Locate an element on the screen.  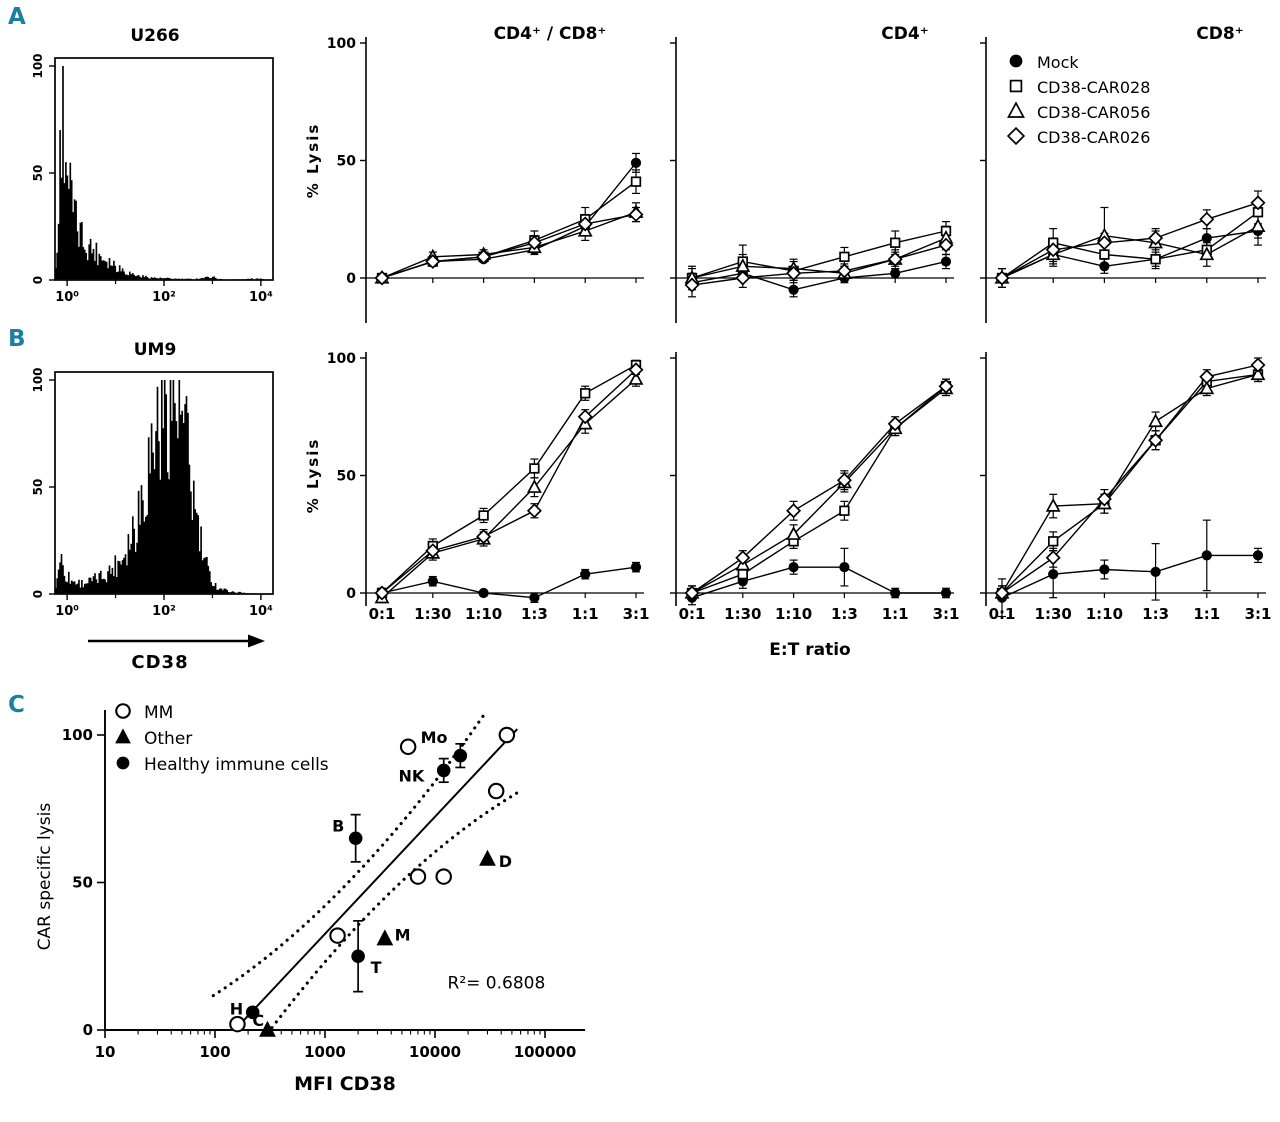
flow-histogram-um9: 0 50 100 10⁰ 10² 10⁴ is located at coordinates (155, 498).